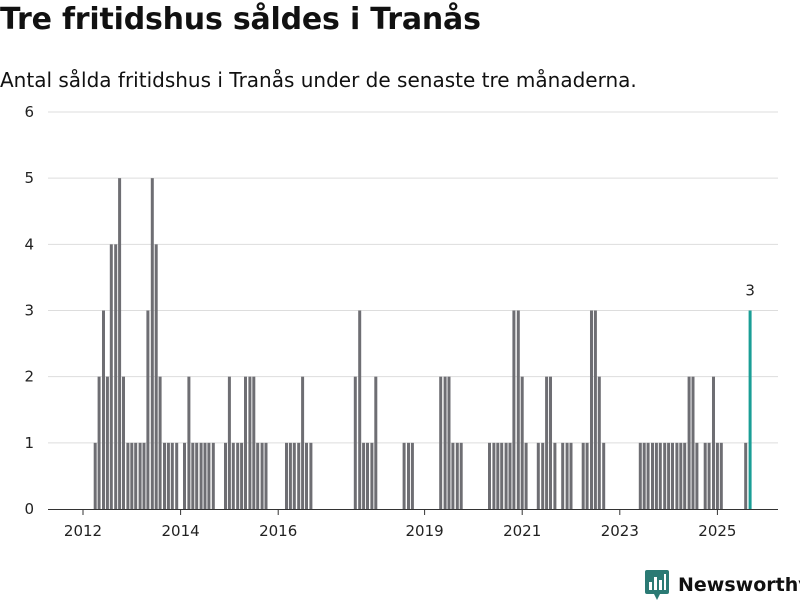 This screenshot has height=601, width=800. Describe the element at coordinates (29, 311) in the screenshot. I see `y-tick-label: 3` at that location.